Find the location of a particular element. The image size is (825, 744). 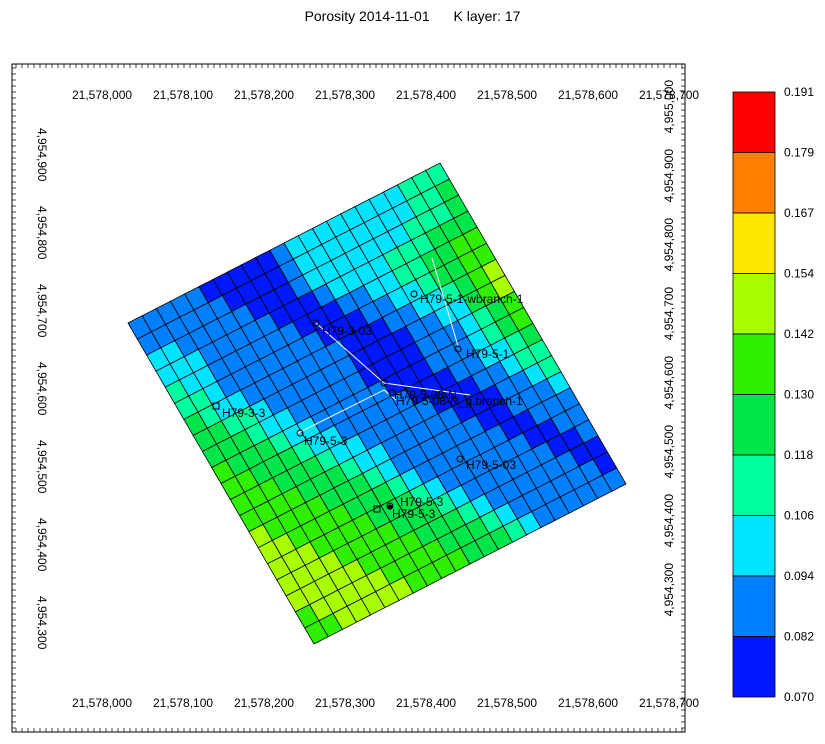

colorbar-label: 0.094 is located at coordinates (799, 576).